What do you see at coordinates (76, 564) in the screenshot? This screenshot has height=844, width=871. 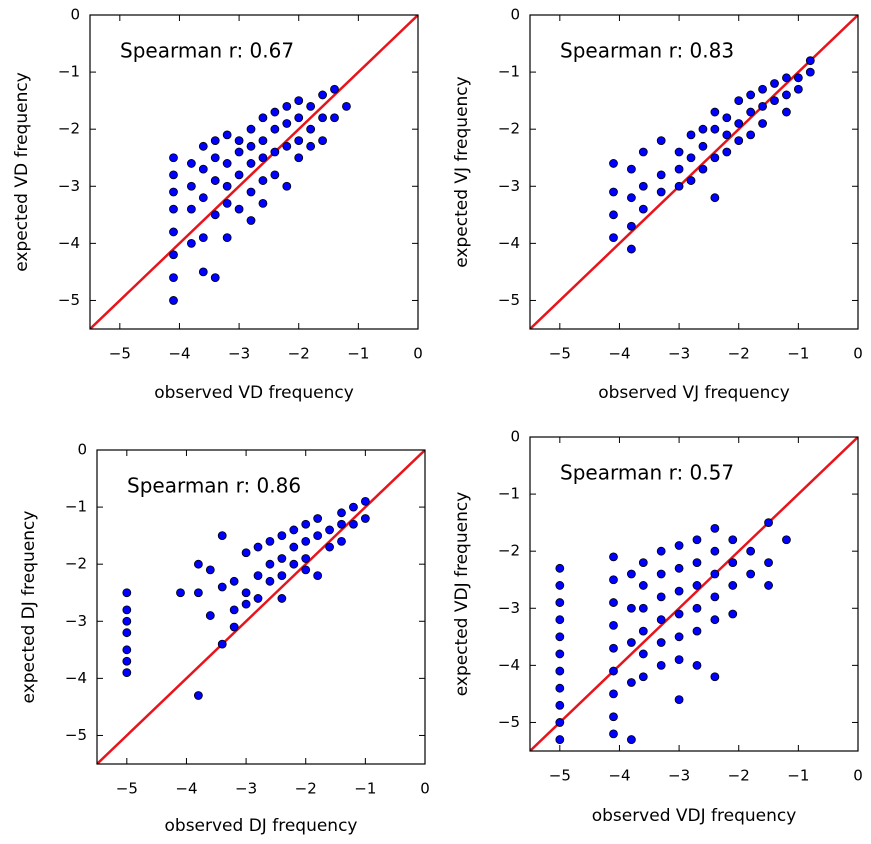 I see `y-tick-label: −2` at bounding box center [76, 564].